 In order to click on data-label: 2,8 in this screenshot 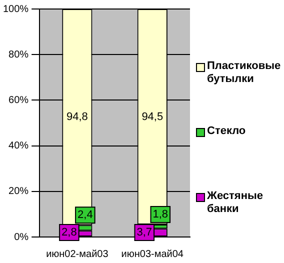, I will do `click(69, 232)`.